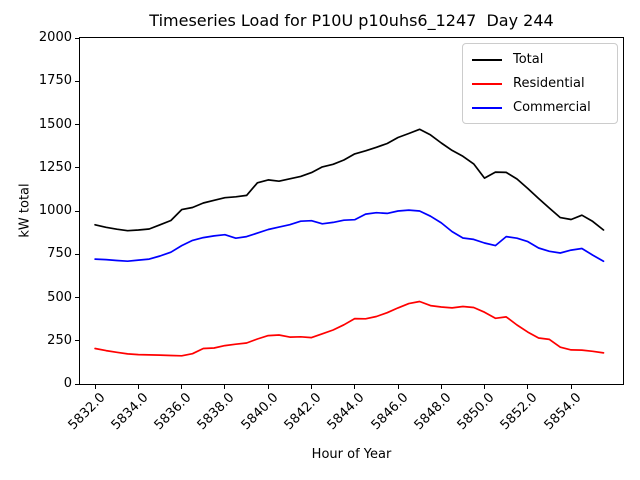 The height and width of the screenshot is (480, 640). What do you see at coordinates (487, 59) in the screenshot?
I see `legend-line-total` at bounding box center [487, 59].